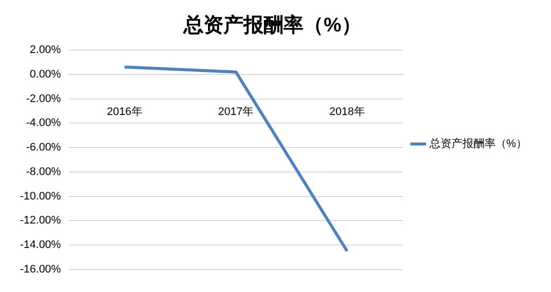  What do you see at coordinates (46, 74) in the screenshot?
I see `y-tick-label: 0.00%` at bounding box center [46, 74].